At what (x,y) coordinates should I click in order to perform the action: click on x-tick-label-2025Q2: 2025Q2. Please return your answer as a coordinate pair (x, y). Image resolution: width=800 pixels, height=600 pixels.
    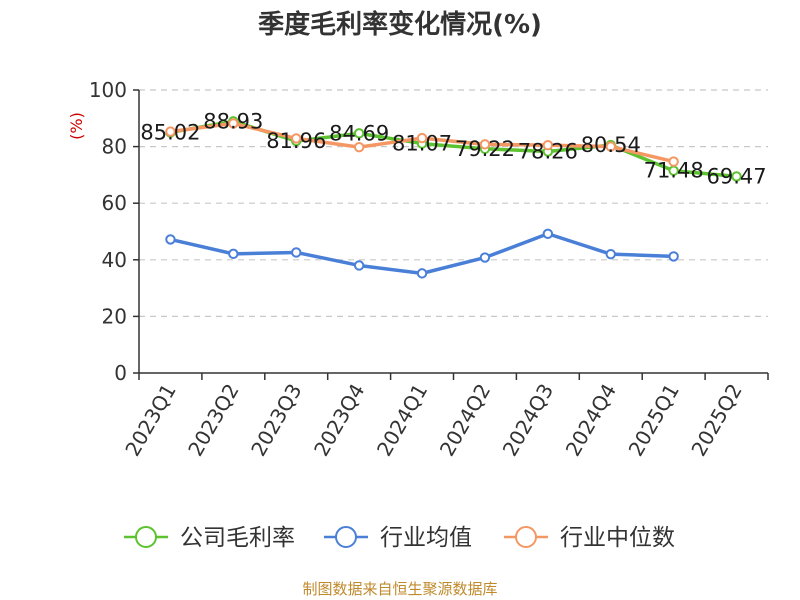
    Looking at the image, I should click on (716, 420).